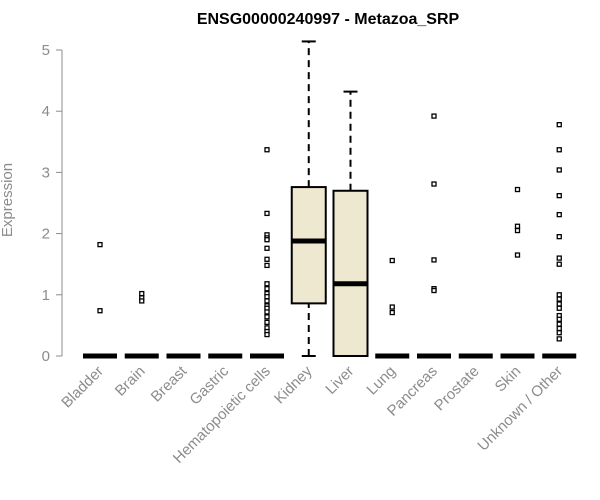  I want to click on axes: 0 1 2 3 4 5, so click(52, 203).